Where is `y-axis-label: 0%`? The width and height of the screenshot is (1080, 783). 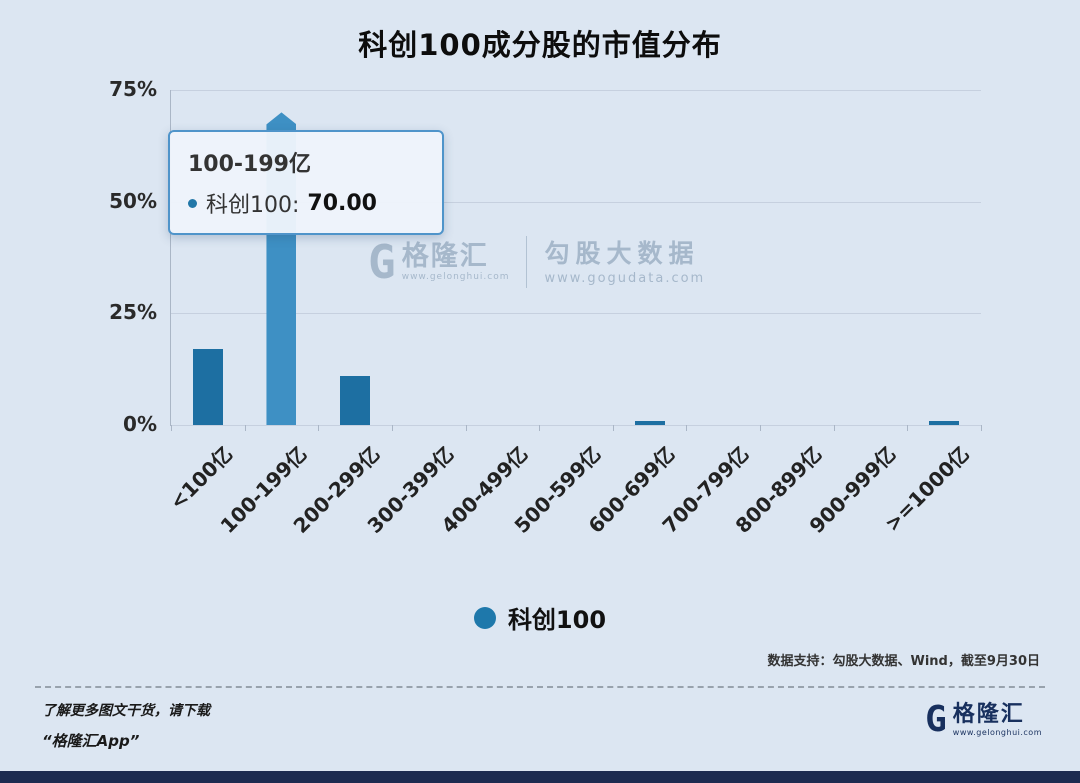
y-axis-label: 0% is located at coordinates (140, 424).